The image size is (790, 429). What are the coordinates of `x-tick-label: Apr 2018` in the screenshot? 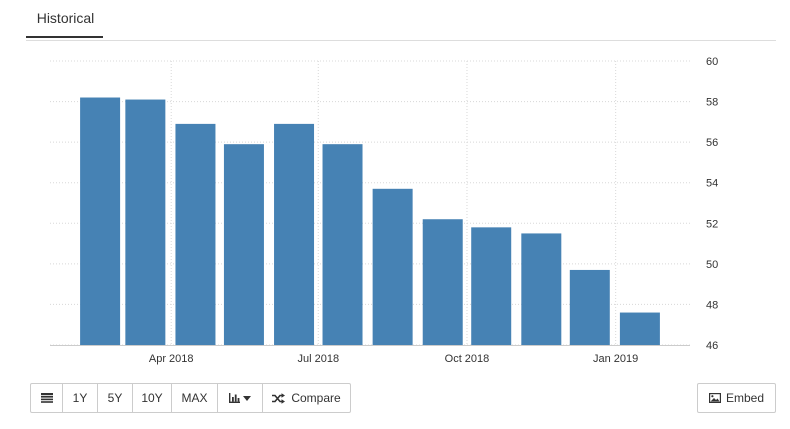 It's located at (171, 359).